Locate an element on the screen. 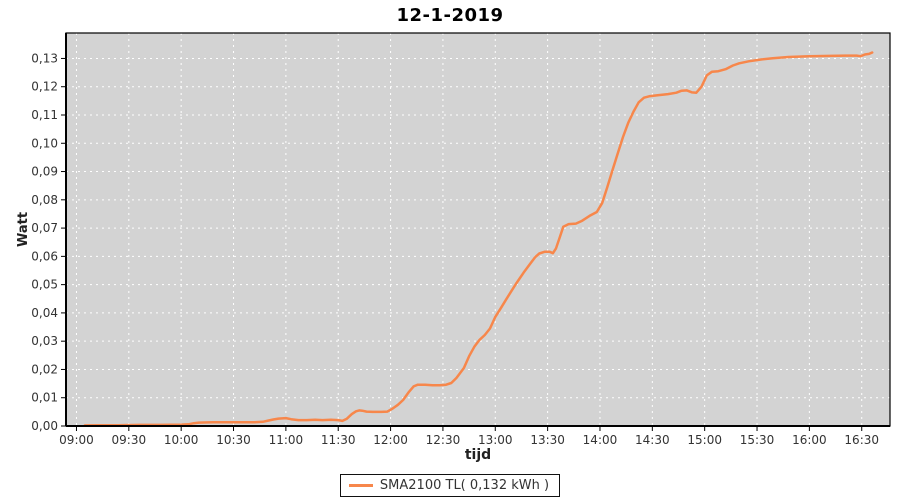  y-tick-label: 0,13 is located at coordinates (44, 58).